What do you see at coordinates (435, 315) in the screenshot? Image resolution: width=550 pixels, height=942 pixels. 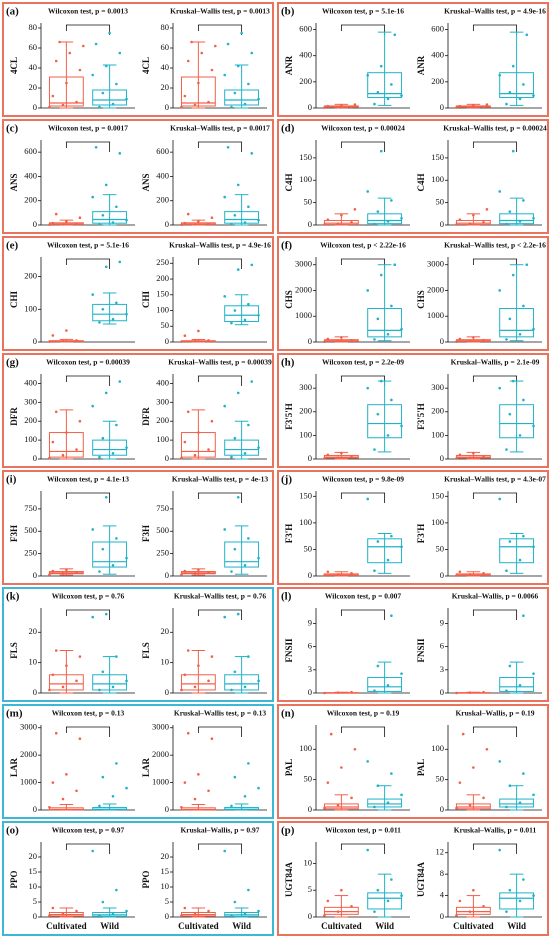 I see `y-tick-label: 1000` at bounding box center [435, 315].